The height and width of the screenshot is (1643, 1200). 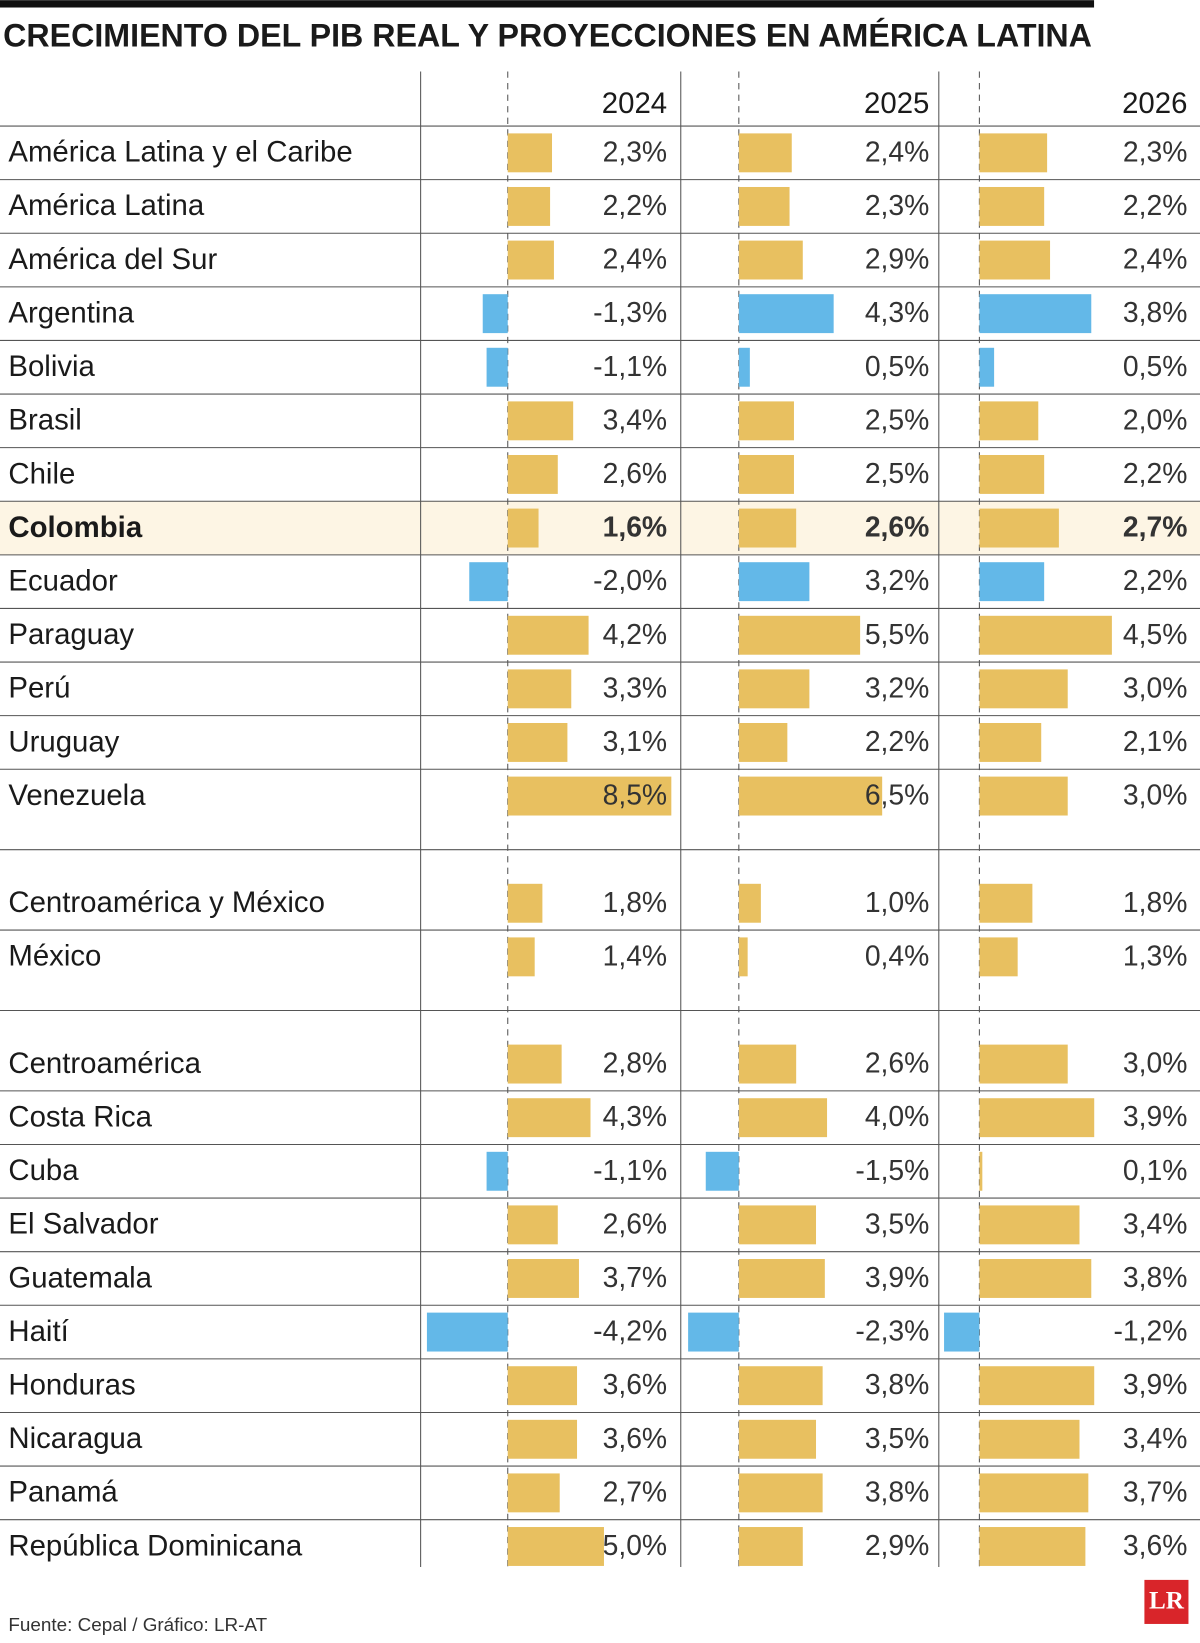 I want to click on column-header: 2026, so click(x=1154, y=103).